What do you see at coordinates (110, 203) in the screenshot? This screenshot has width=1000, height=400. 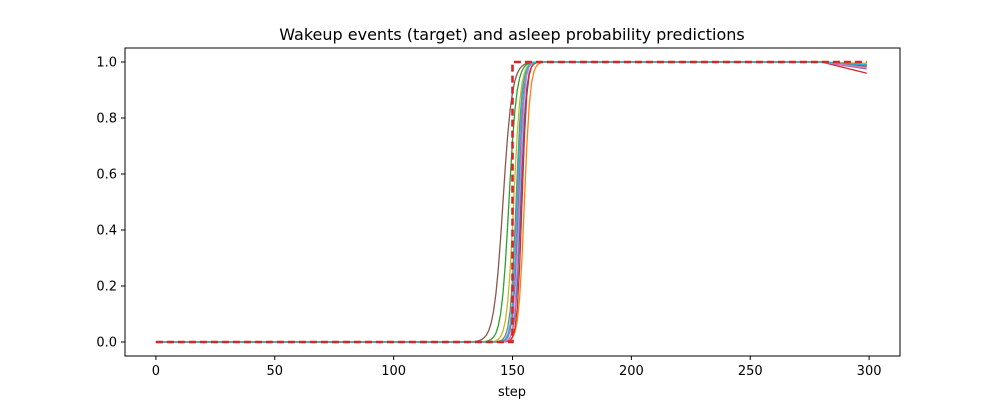 I see `y-axis-ticks: 0.0 0.2 0.4 0.6 0.8 1.0` at bounding box center [110, 203].